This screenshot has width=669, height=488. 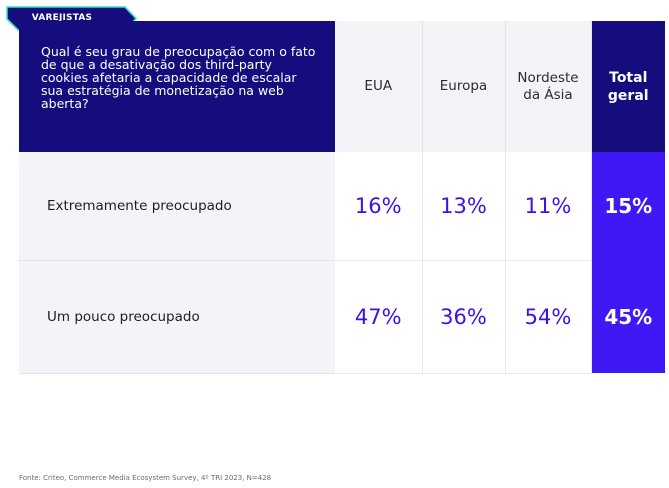 I want to click on column-header-total: Total geral, so click(x=628, y=86).